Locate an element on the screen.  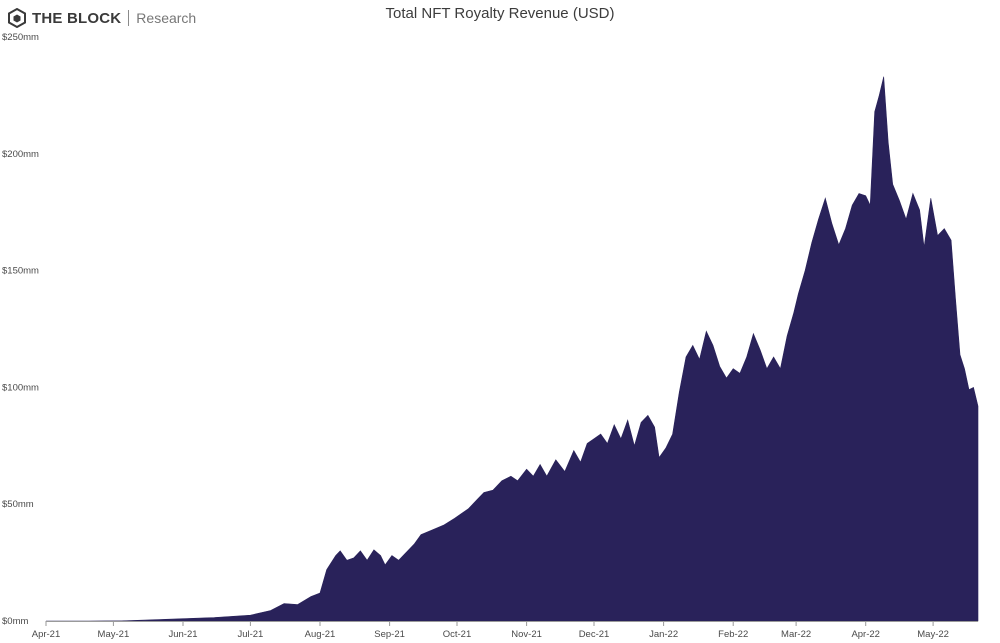
x-tick-label: Nov-21 is located at coordinates (526, 634).